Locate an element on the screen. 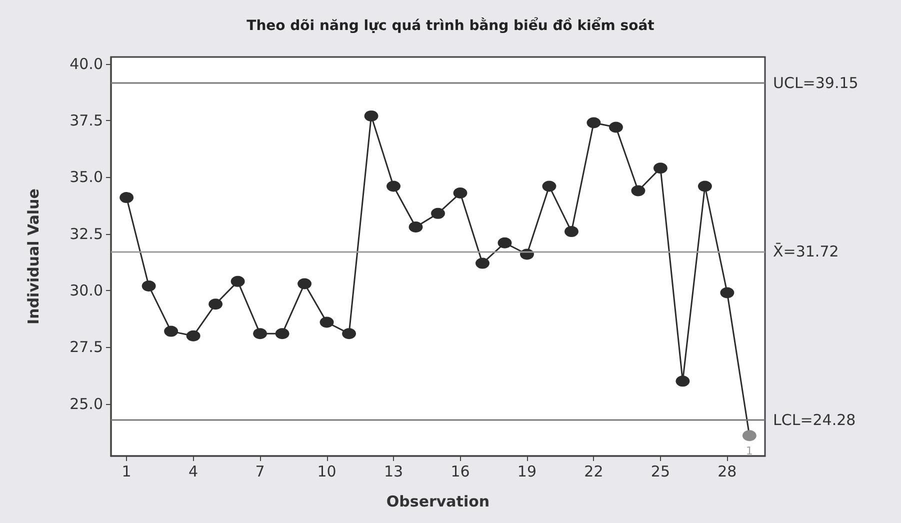 The image size is (901, 523). x-tick-label: 19 is located at coordinates (527, 471).